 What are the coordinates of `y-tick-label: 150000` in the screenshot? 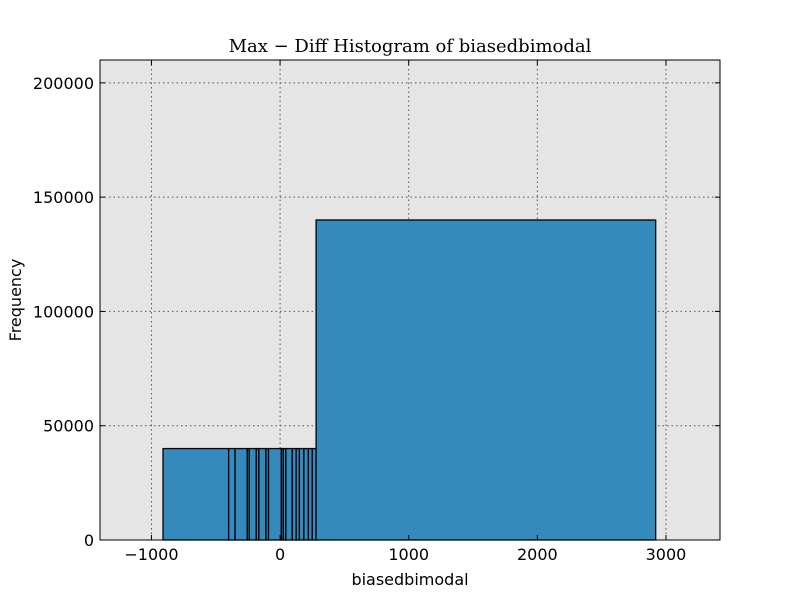 It's located at (63, 197).